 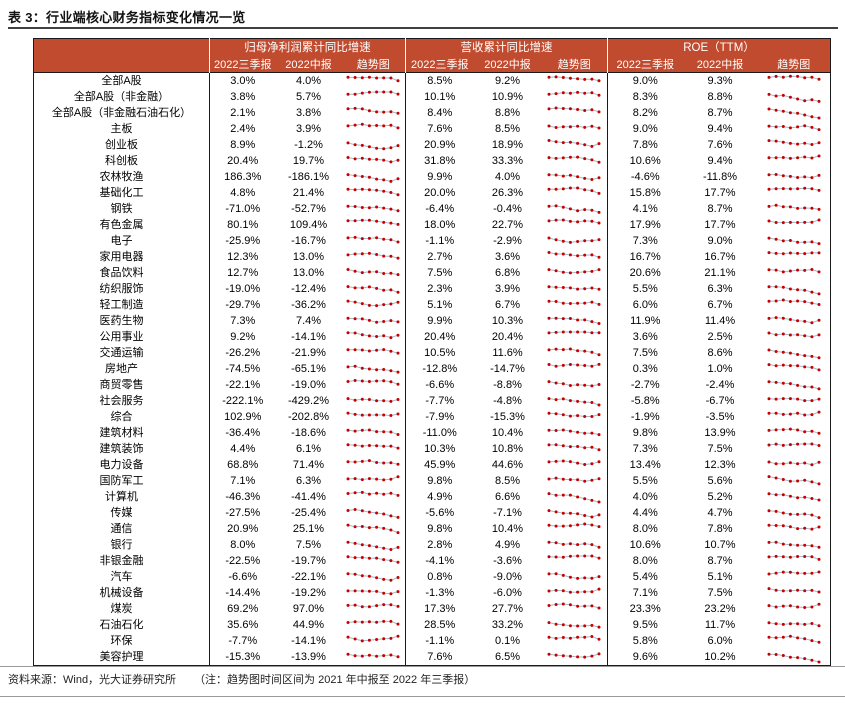 I want to click on footer-divider-bottom, so click(x=422, y=696).